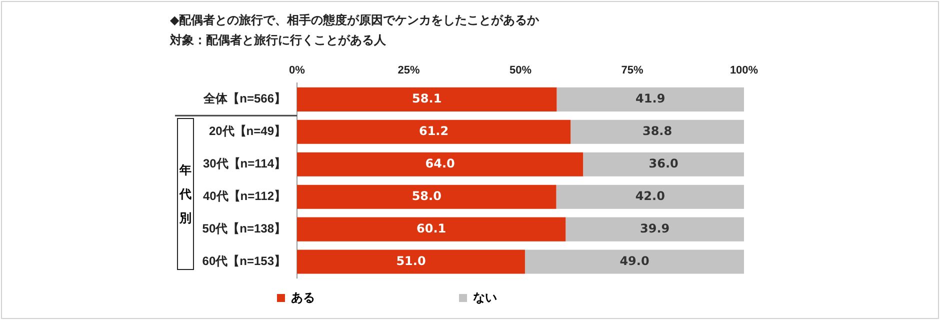 This screenshot has width=940, height=320. I want to click on data-label: 51.0, so click(411, 261).